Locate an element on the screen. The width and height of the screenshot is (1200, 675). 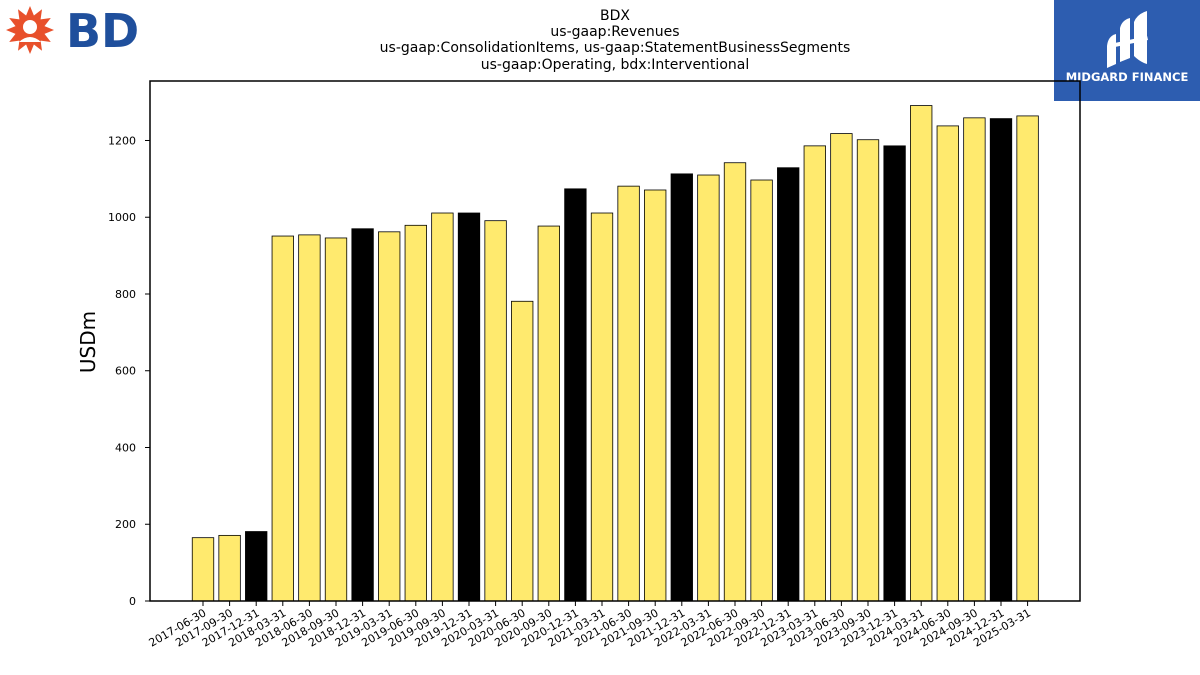
bd-logo-text: BD is located at coordinates (102, 31).